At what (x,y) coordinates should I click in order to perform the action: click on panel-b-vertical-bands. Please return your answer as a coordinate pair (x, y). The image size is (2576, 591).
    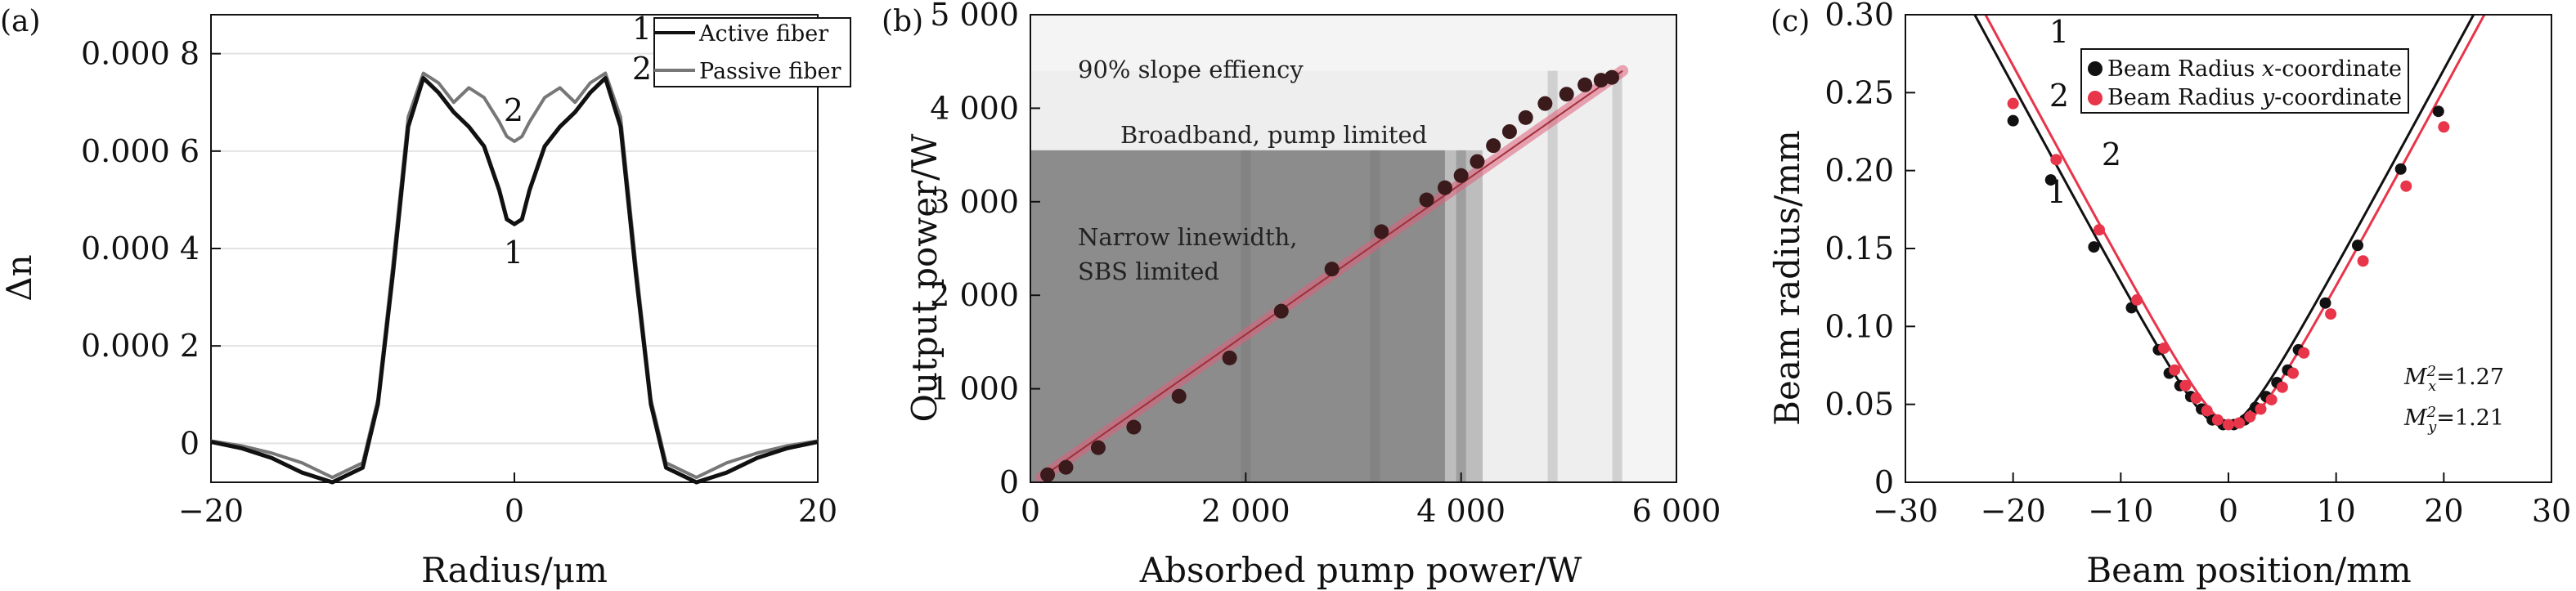
    Looking at the image, I should click on (1431, 276).